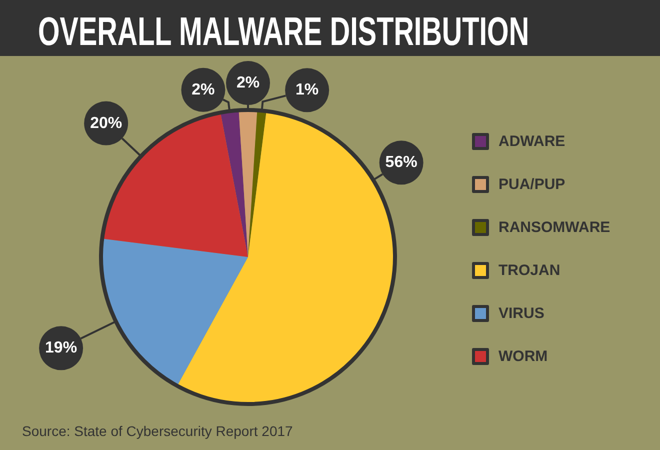 The height and width of the screenshot is (450, 660). What do you see at coordinates (521, 313) in the screenshot?
I see `legend-label: VIRUS` at bounding box center [521, 313].